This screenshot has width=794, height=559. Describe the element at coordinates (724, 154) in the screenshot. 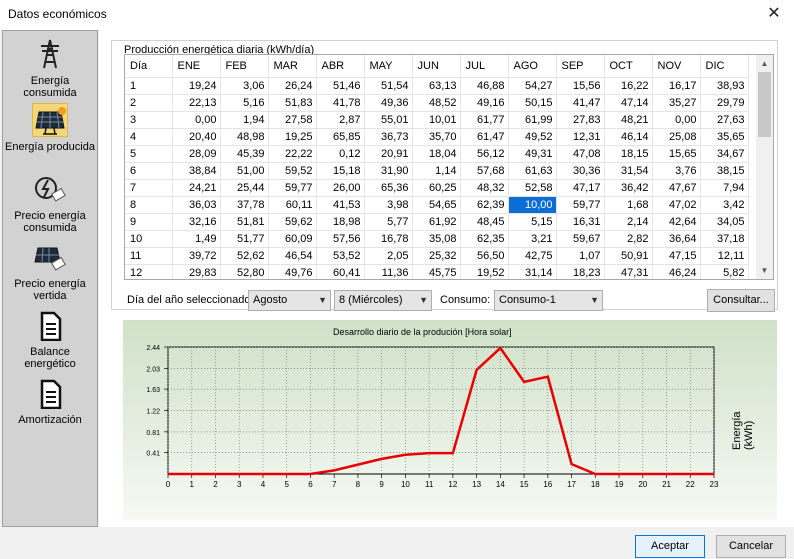

I see `value-cell: 34,67` at that location.